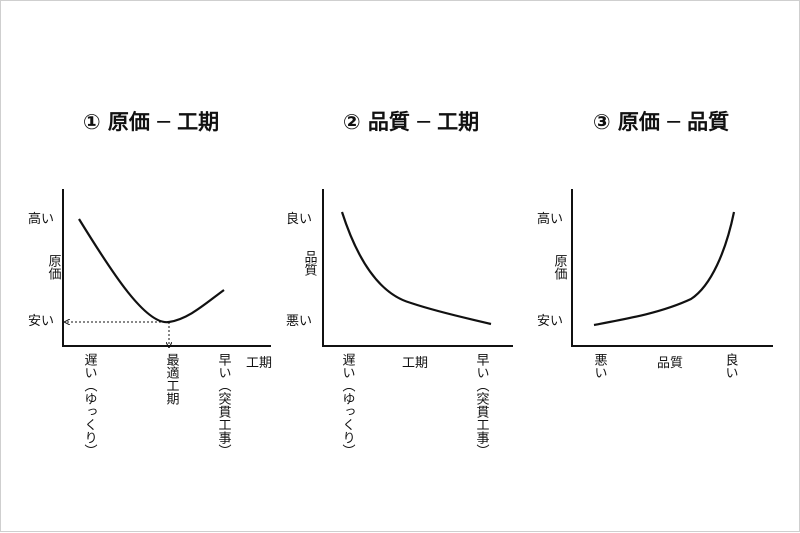  I want to click on panel3-x-right-label: 良い, so click(730, 365).